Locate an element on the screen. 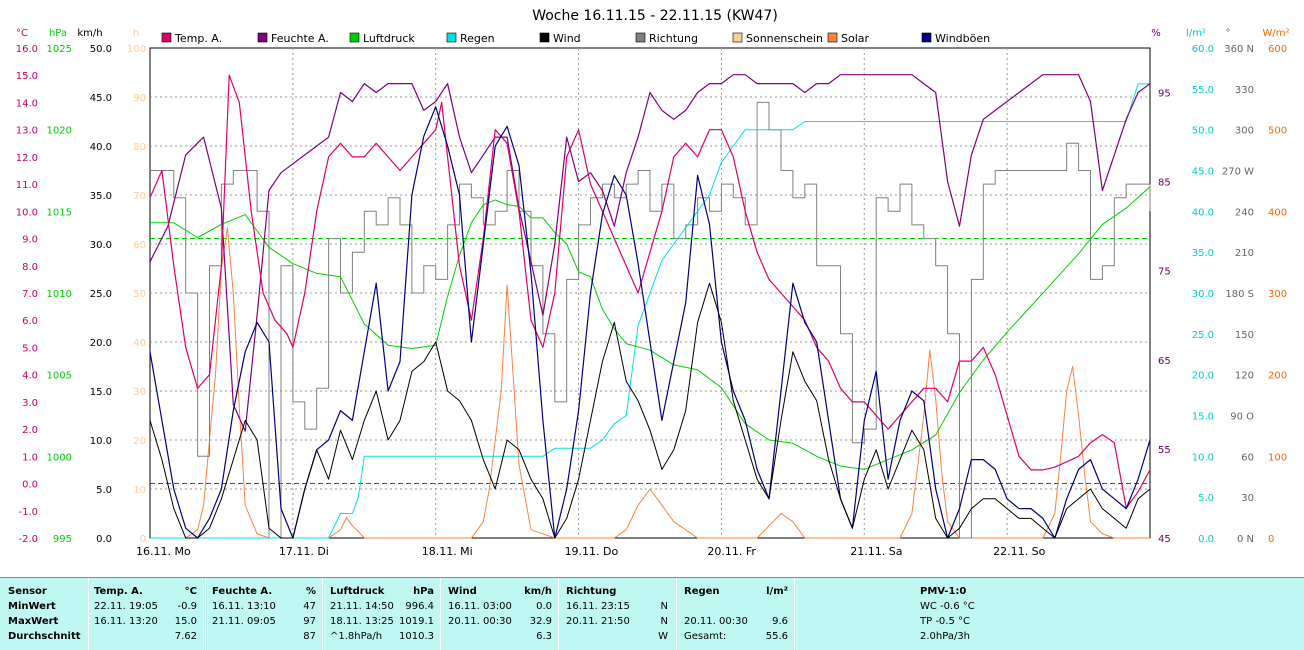  tick-label-pressure: 1000 is located at coordinates (59, 457).